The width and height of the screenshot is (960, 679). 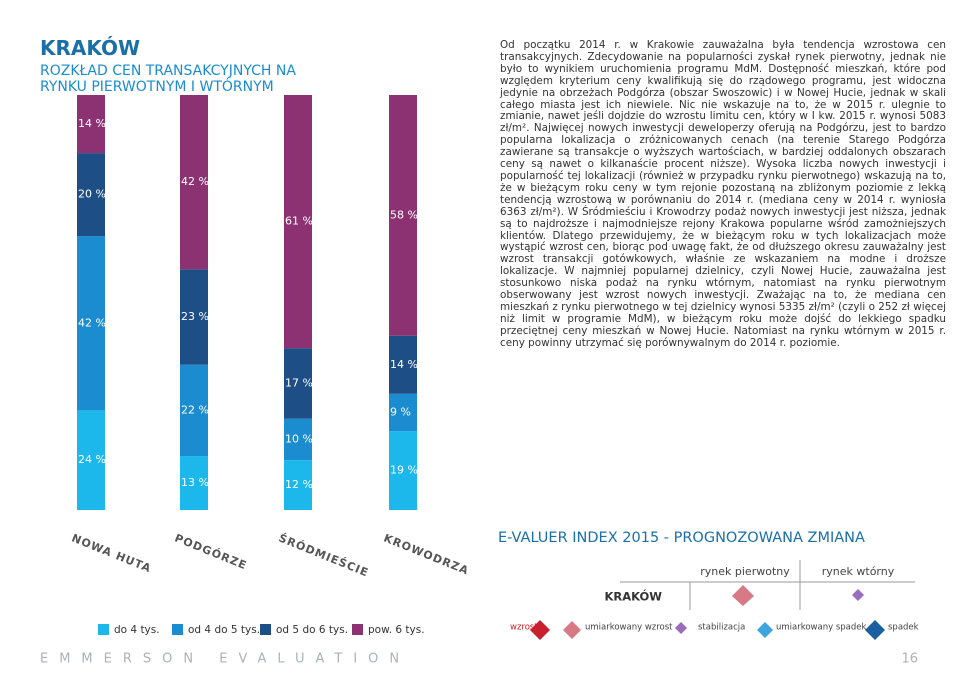 I want to click on icon-increase, so click(x=540, y=630).